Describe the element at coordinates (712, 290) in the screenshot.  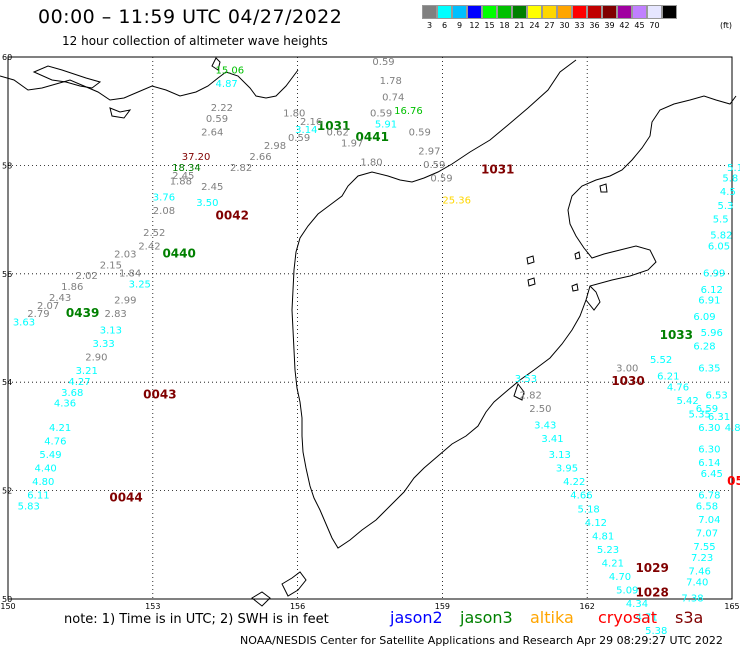
I see `wave-height-label: 6.12` at that location.